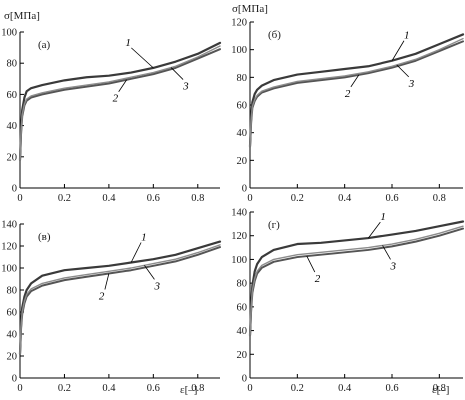 This screenshot has height=400, width=465. Describe the element at coordinates (345, 388) in the screenshot. I see `x-tick-label-d: 0.4` at that location.